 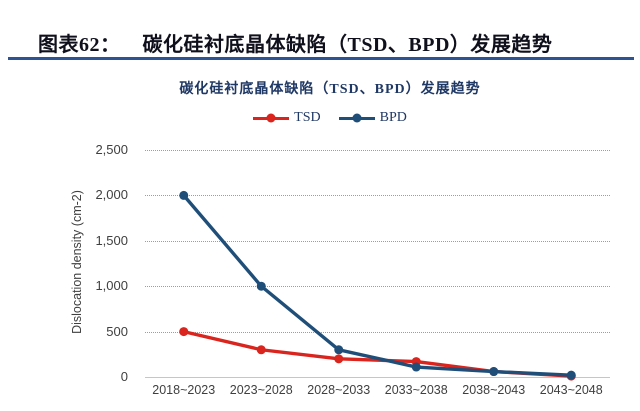 I want to click on x-tick-label: 2018~2023, so click(x=184, y=390).